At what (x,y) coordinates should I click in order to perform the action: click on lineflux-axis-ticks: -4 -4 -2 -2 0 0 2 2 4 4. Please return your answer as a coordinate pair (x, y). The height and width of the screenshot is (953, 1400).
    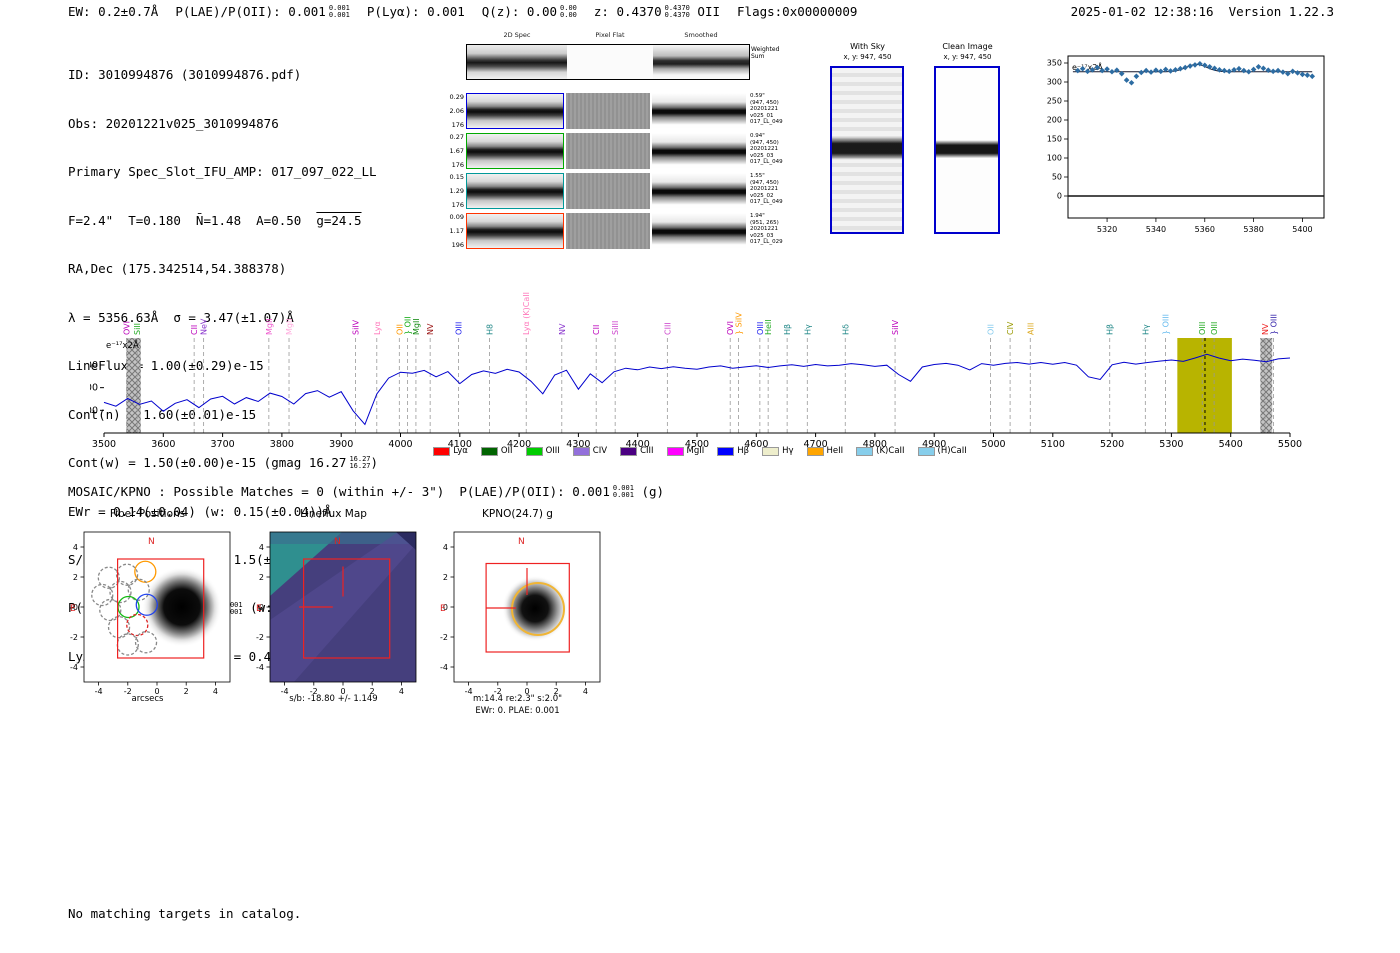
    Looking at the image, I should click on (330, 619).